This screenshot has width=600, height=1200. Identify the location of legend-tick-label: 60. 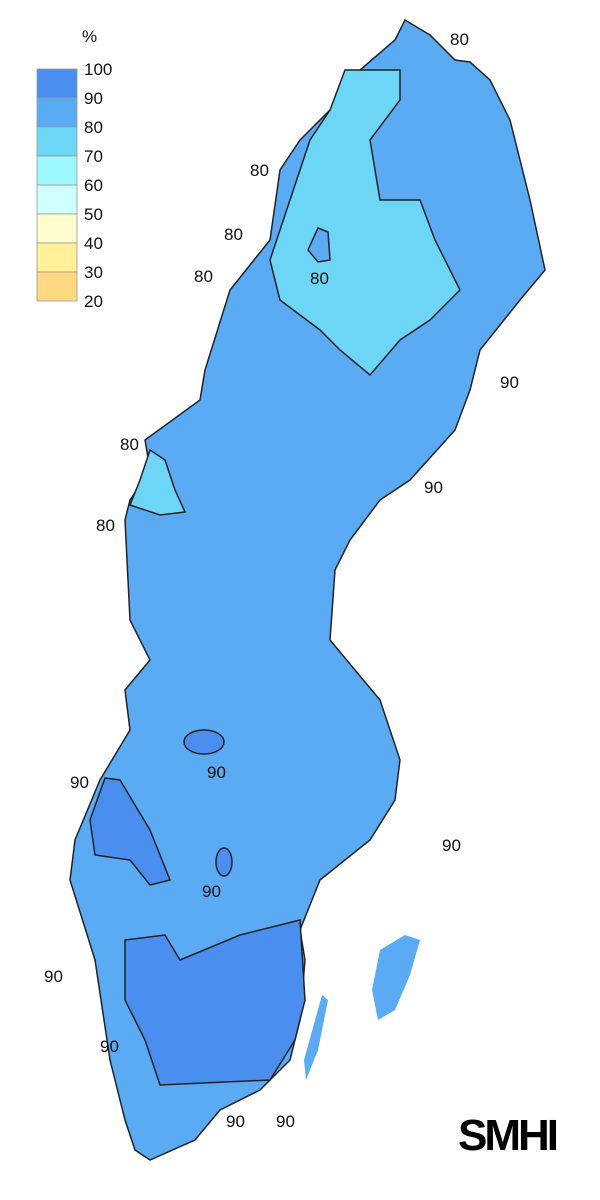
(93, 185).